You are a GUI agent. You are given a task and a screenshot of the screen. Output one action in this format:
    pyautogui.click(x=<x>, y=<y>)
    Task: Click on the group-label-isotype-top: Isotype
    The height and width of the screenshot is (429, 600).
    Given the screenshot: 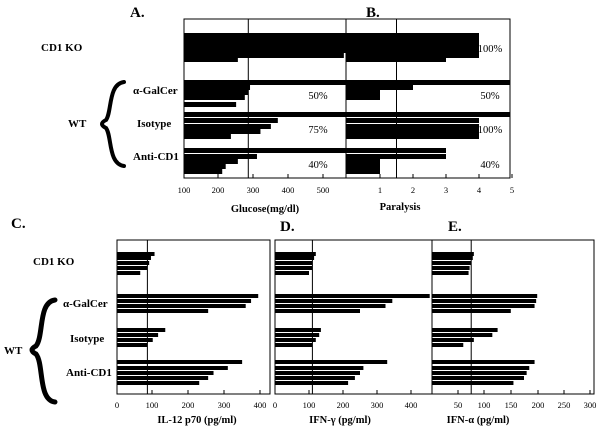 What is the action you would take?
    pyautogui.click(x=154, y=124)
    